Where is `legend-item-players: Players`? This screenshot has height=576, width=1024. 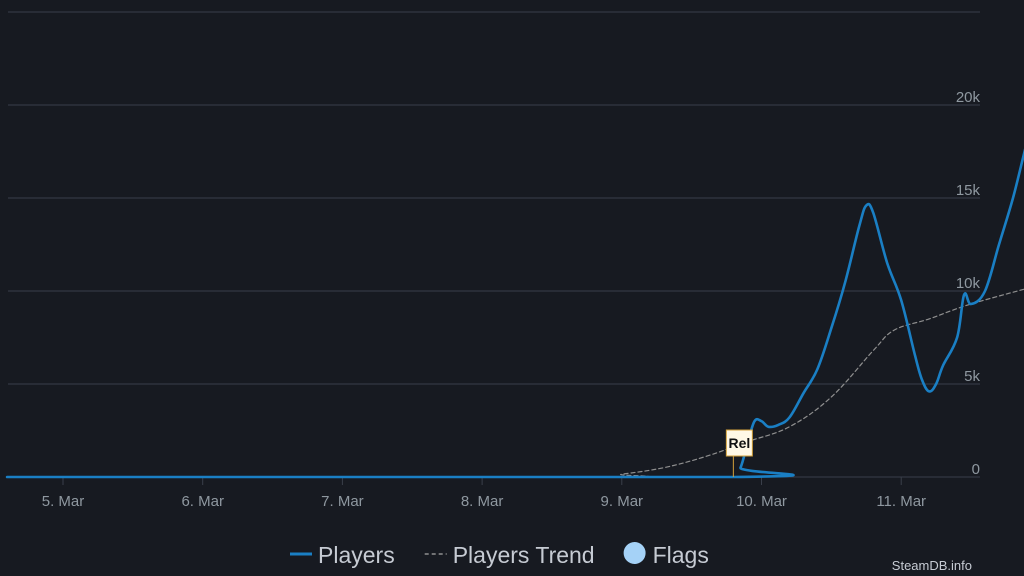
legend-item-players: Players is located at coordinates (342, 555).